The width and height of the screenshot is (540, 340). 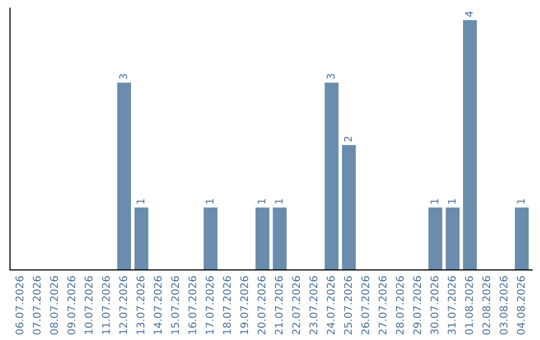 I want to click on x-tick-label: 08.07.2026, so click(x=54, y=305).